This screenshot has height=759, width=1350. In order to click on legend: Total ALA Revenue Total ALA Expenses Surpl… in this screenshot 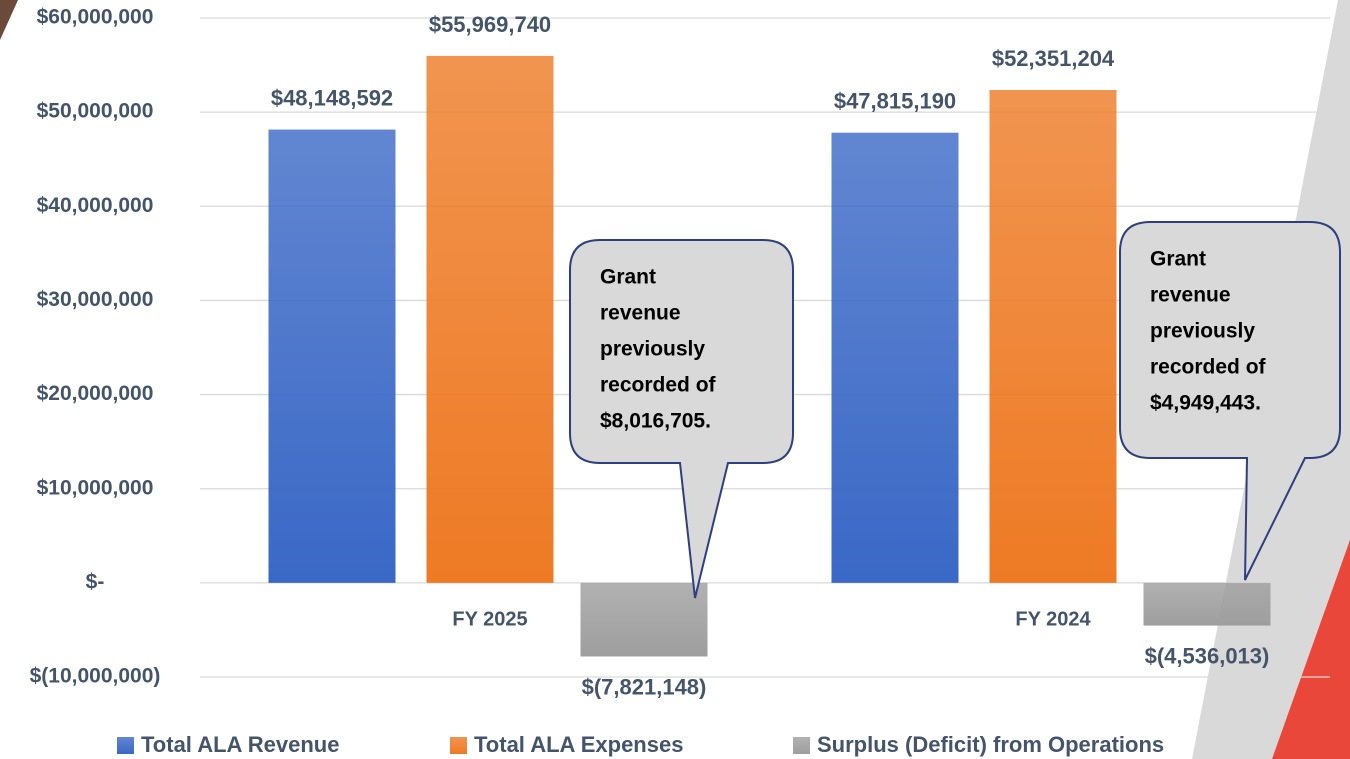, I will do `click(640, 744)`.